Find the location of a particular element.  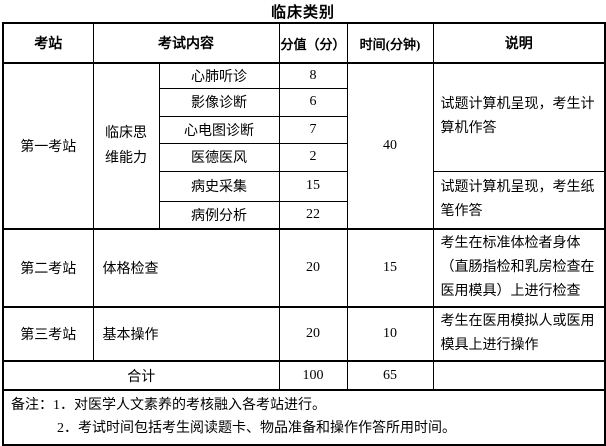

total-note-cell is located at coordinates (519, 375).